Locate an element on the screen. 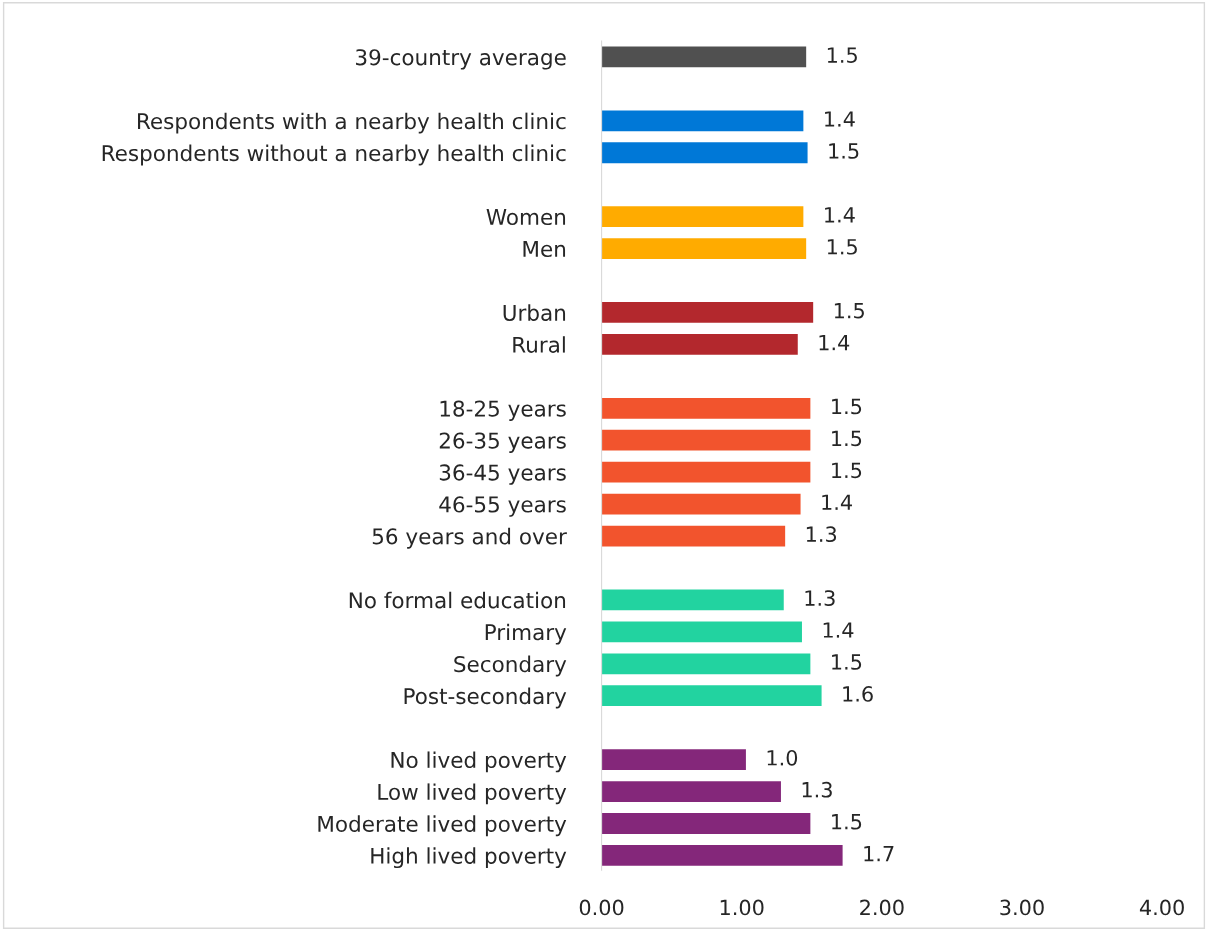 The width and height of the screenshot is (1208, 931). y-tick-label: 56 years and over is located at coordinates (469, 538).